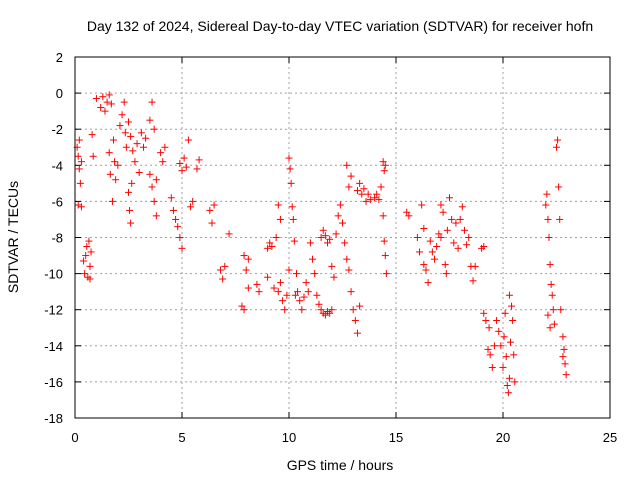  Describe the element at coordinates (74, 437) in the screenshot. I see `x-tick-label: 0` at that location.